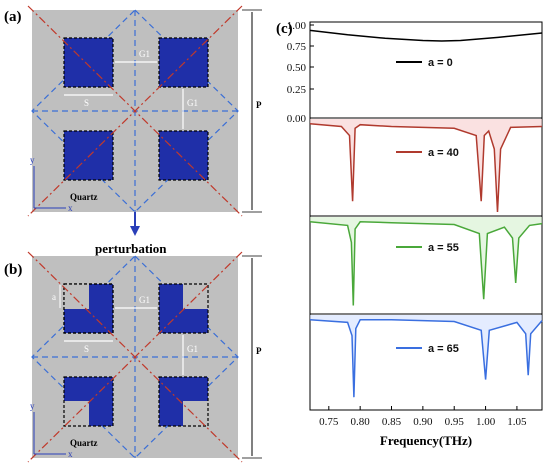  Describe the element at coordinates (426, 440) in the screenshot. I see `x-axis-label: Frequency(THz)` at that location.